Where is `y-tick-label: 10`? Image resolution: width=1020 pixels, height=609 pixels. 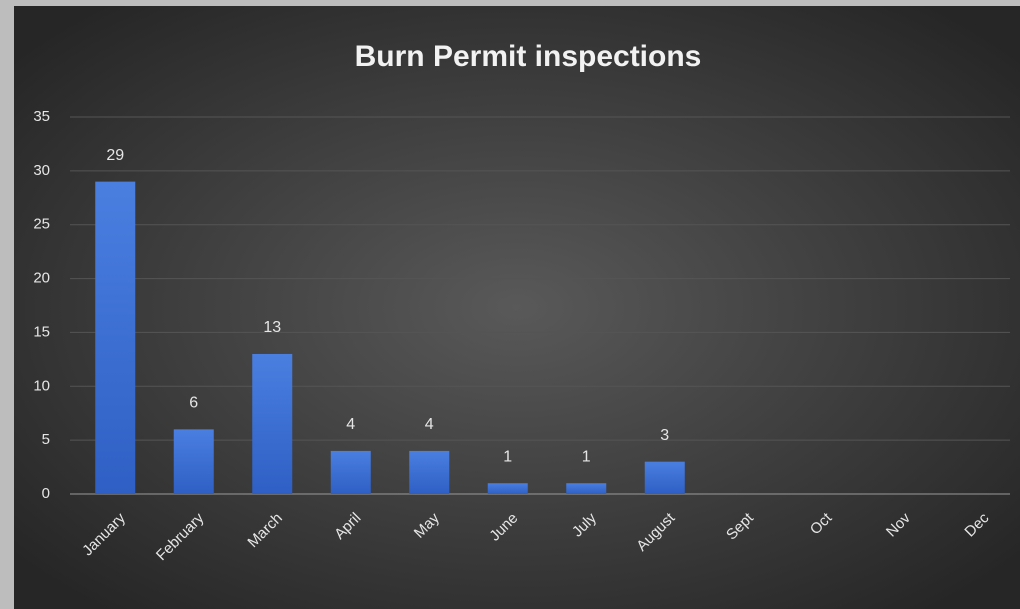
y-tick-label: 10 is located at coordinates (41, 385).